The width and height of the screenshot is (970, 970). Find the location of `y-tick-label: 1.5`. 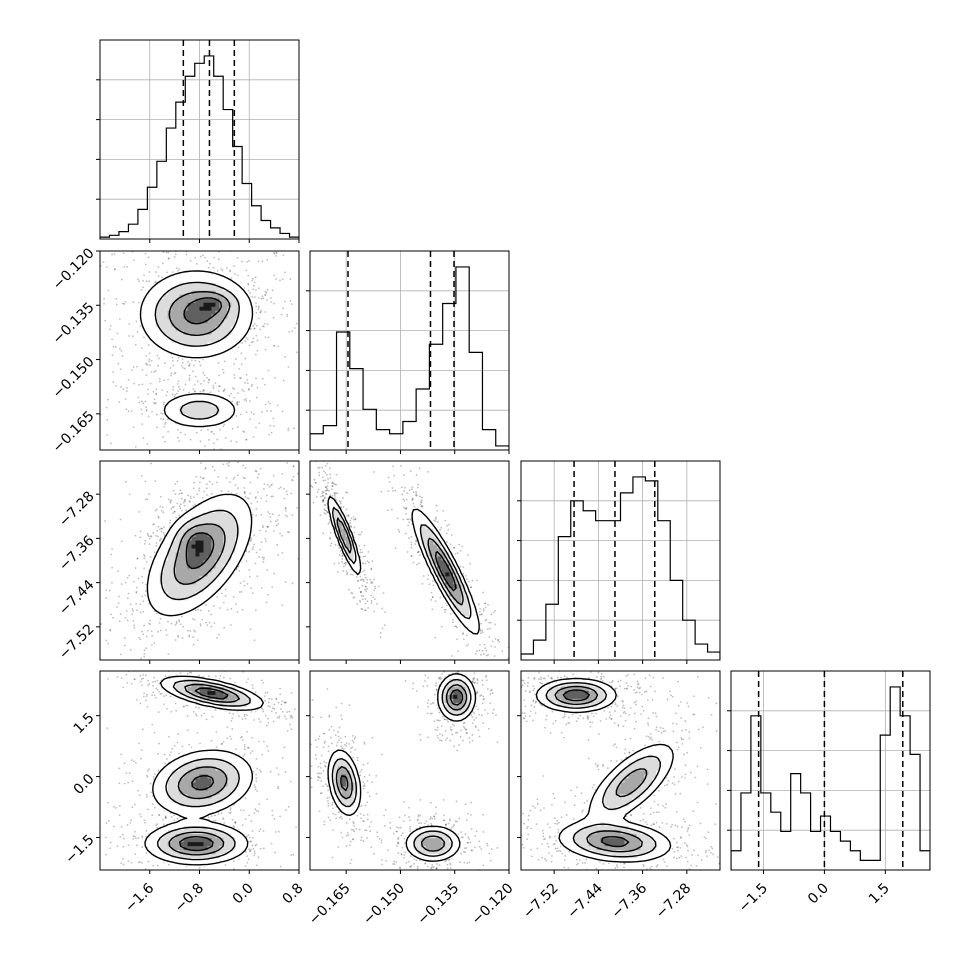

y-tick-label: 1.5 is located at coordinates (84, 723).